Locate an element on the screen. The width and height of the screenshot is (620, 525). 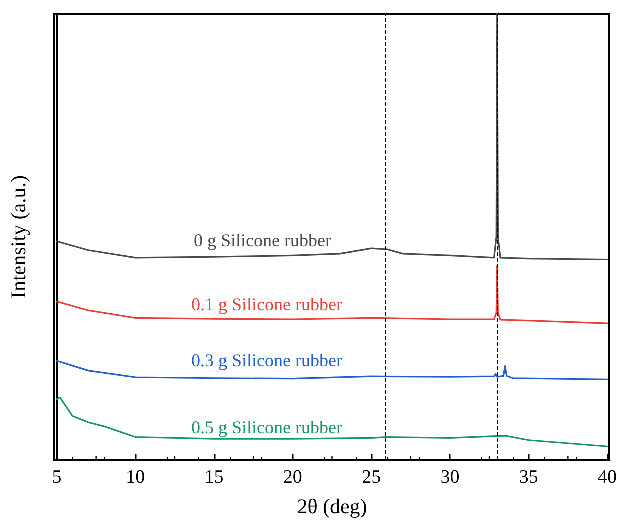
series-label: 0.5 g Silicone rubber is located at coordinates (267, 428).